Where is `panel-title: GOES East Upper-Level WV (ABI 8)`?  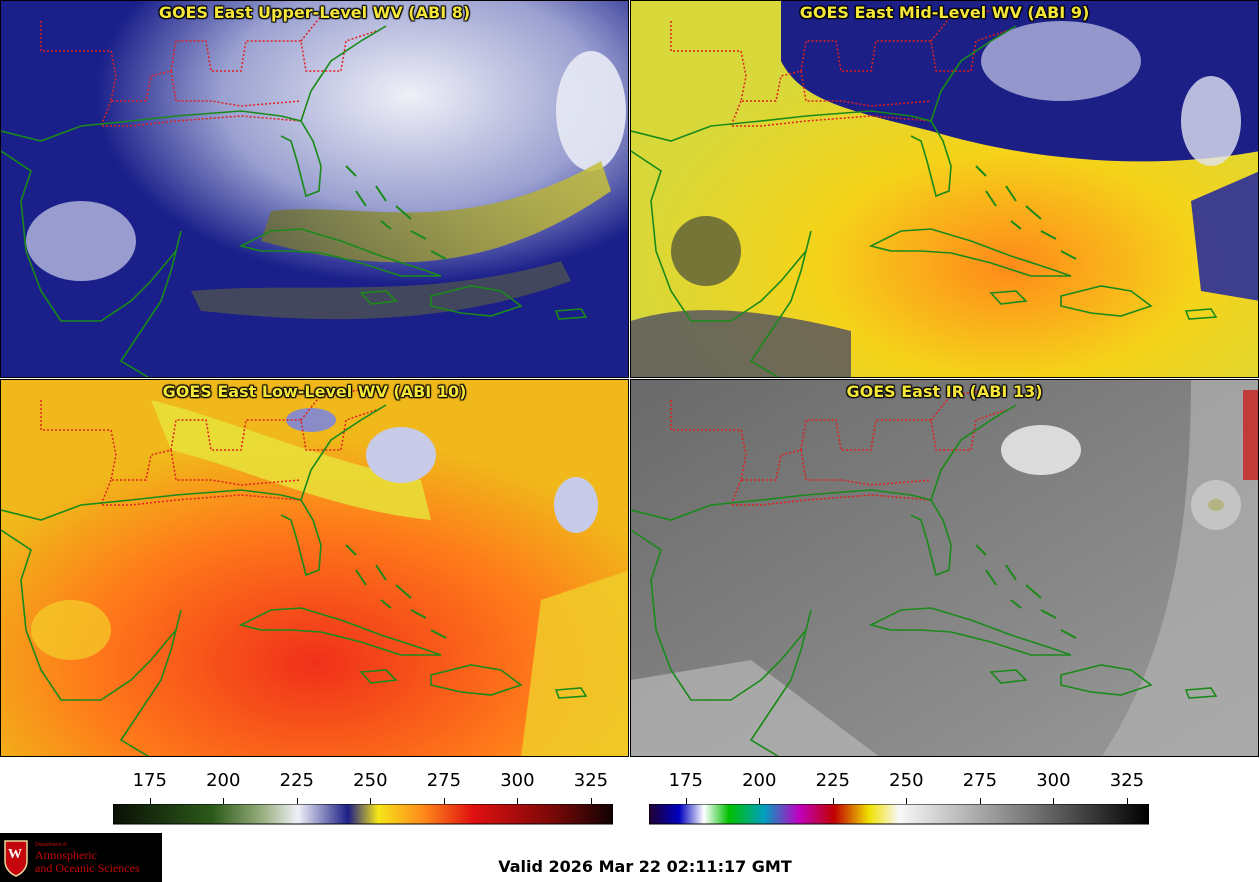 panel-title: GOES East Upper-Level WV (ABI 8) is located at coordinates (314, 12).